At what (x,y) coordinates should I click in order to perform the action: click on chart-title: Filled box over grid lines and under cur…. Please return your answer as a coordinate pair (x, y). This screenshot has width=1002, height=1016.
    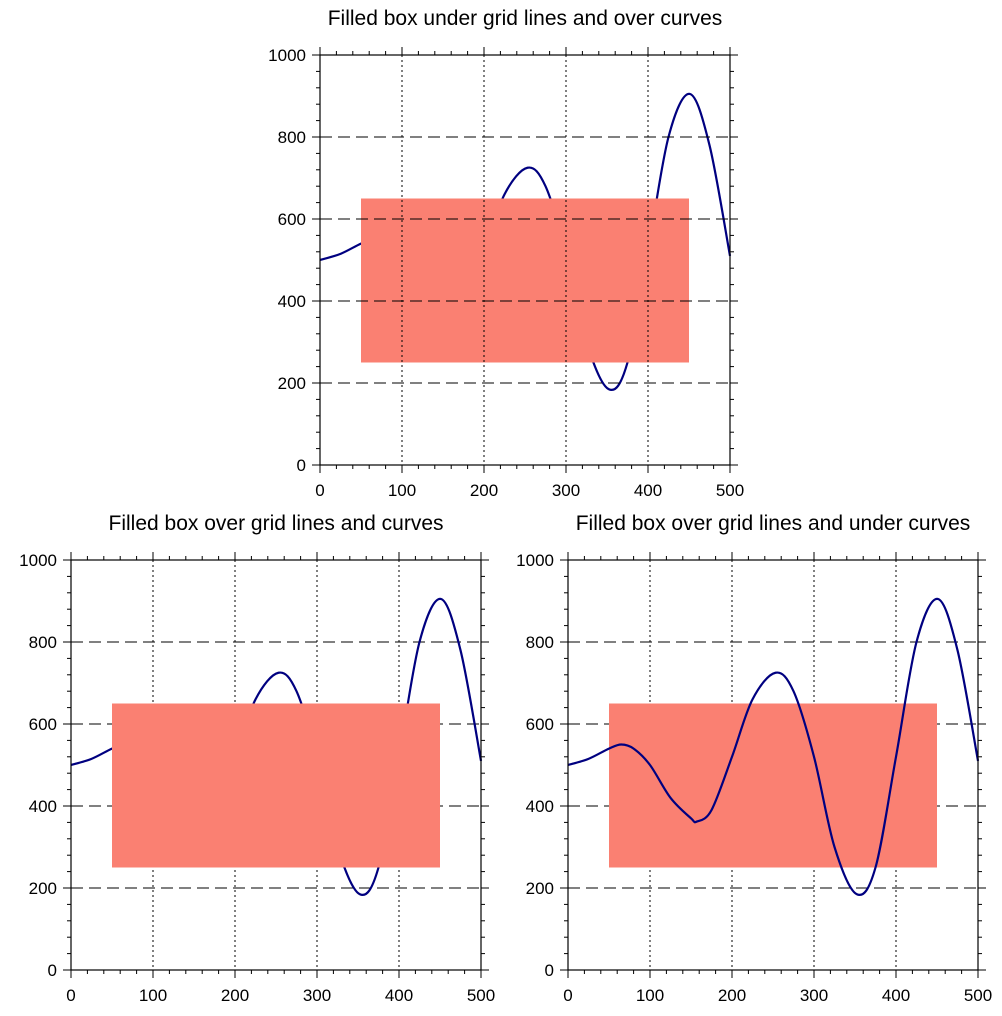
    Looking at the image, I should click on (773, 523).